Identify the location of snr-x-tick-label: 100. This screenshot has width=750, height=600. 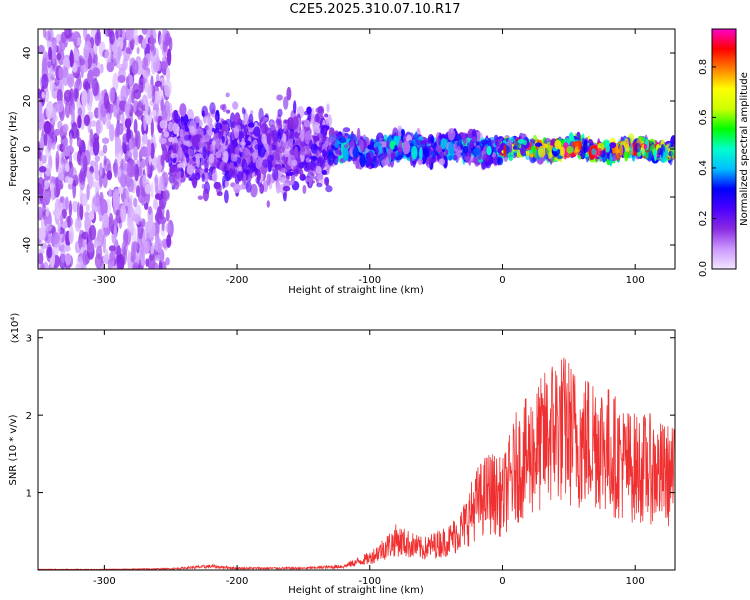
(635, 581).